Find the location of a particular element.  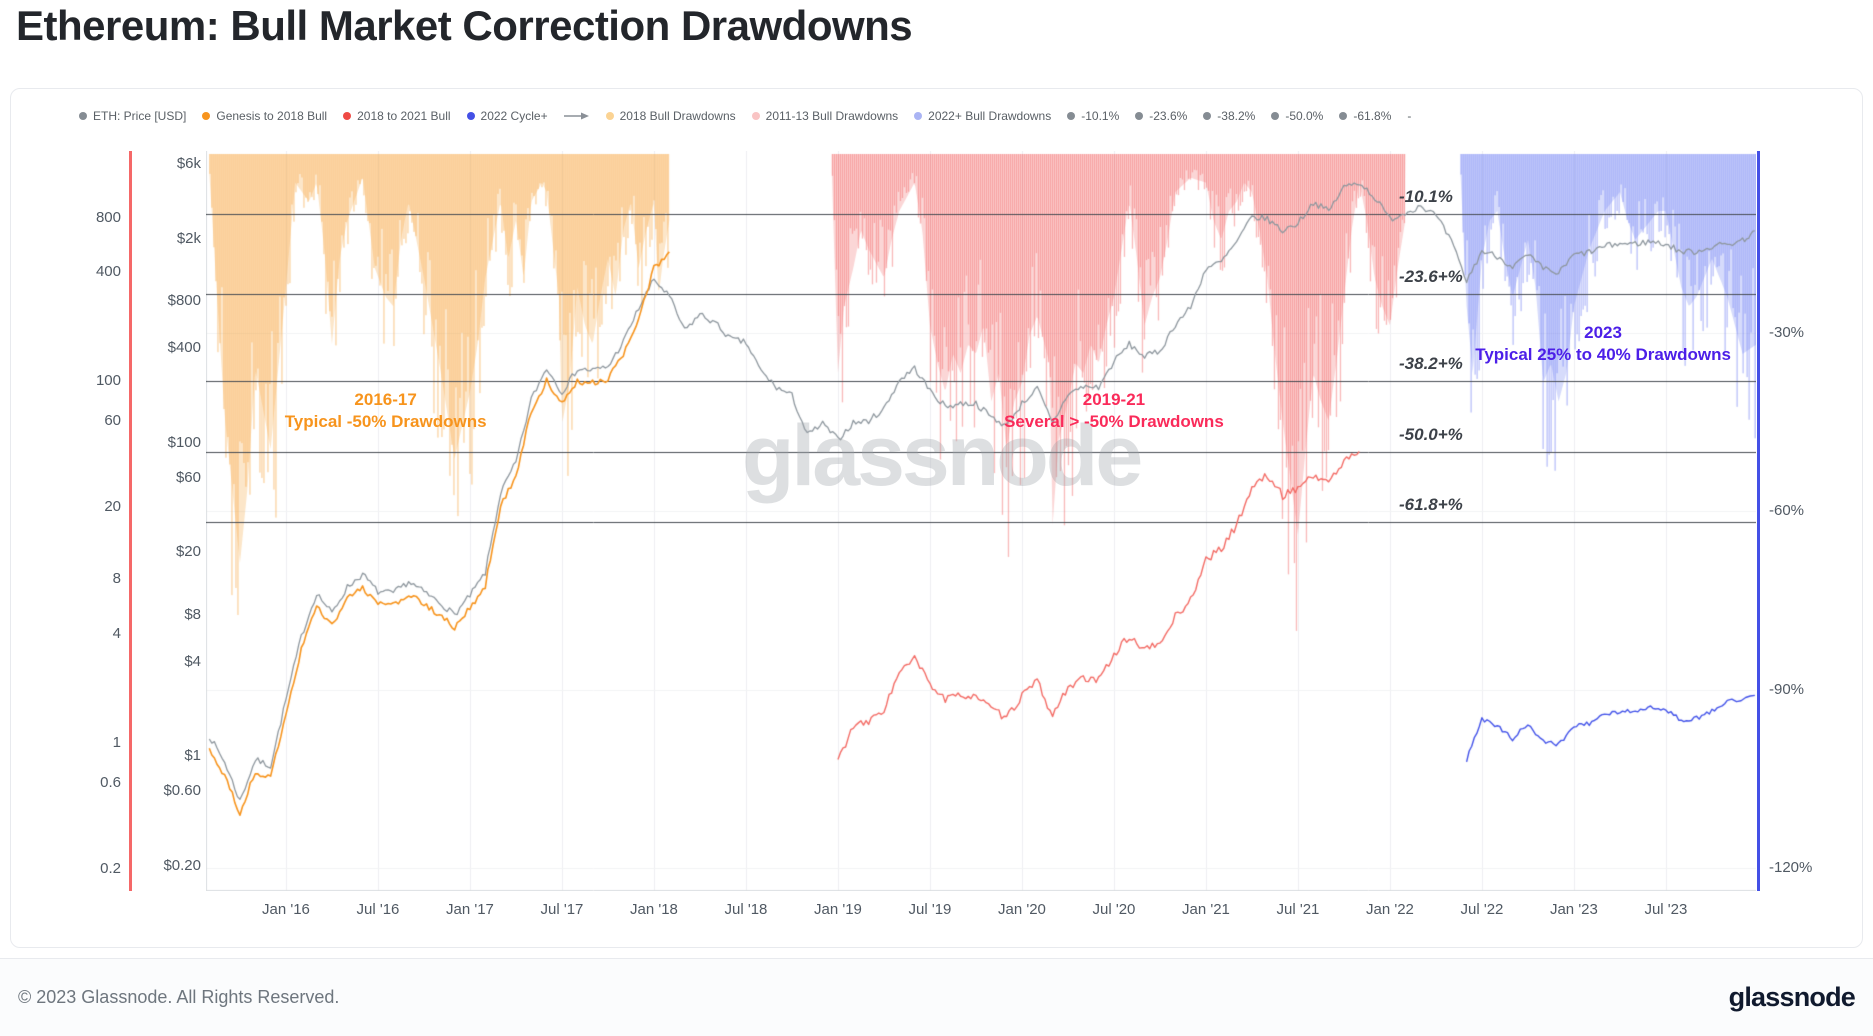

right-axis-line is located at coordinates (1758, 521).